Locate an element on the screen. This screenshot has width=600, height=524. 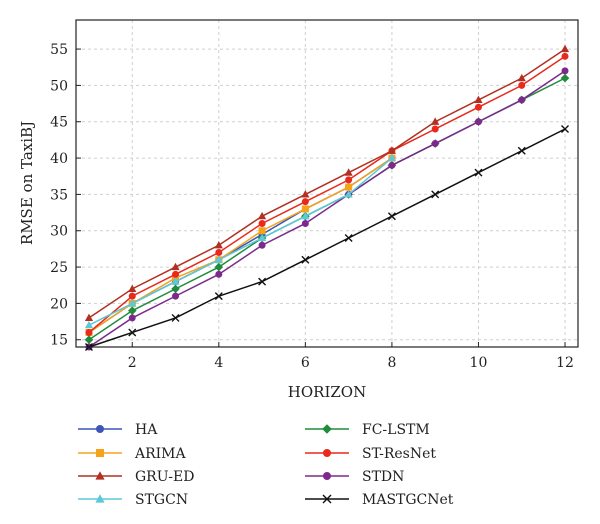
legend-label: ARIMA is located at coordinates (160, 454).